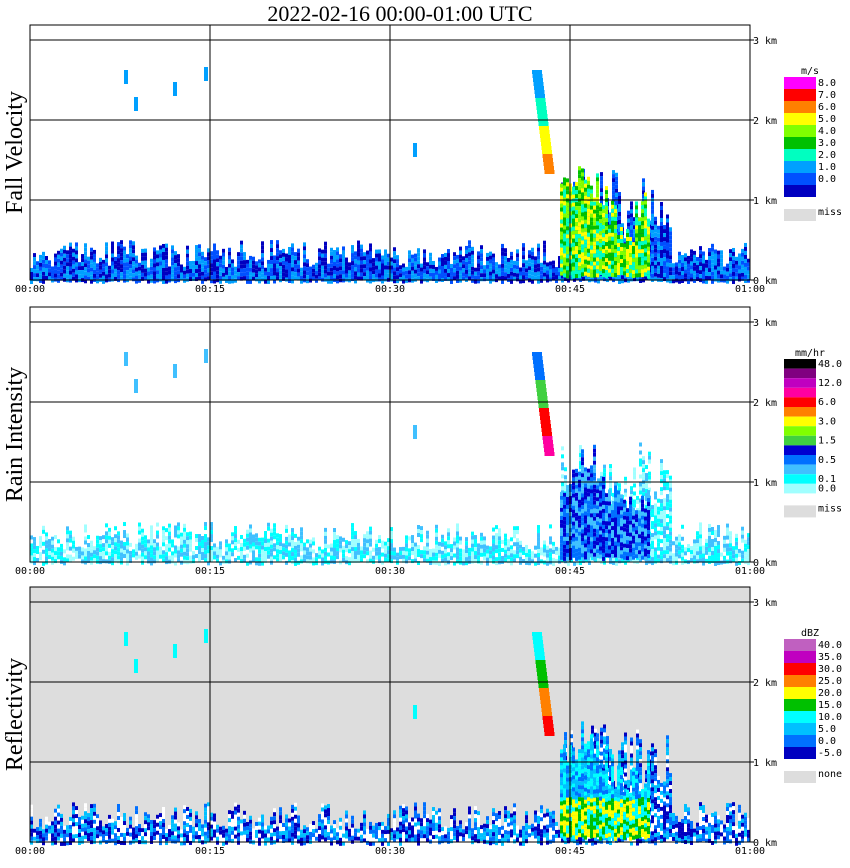 This screenshot has height=868, width=850. Describe the element at coordinates (830, 681) in the screenshot. I see `colorbar-label: 25.0` at that location.